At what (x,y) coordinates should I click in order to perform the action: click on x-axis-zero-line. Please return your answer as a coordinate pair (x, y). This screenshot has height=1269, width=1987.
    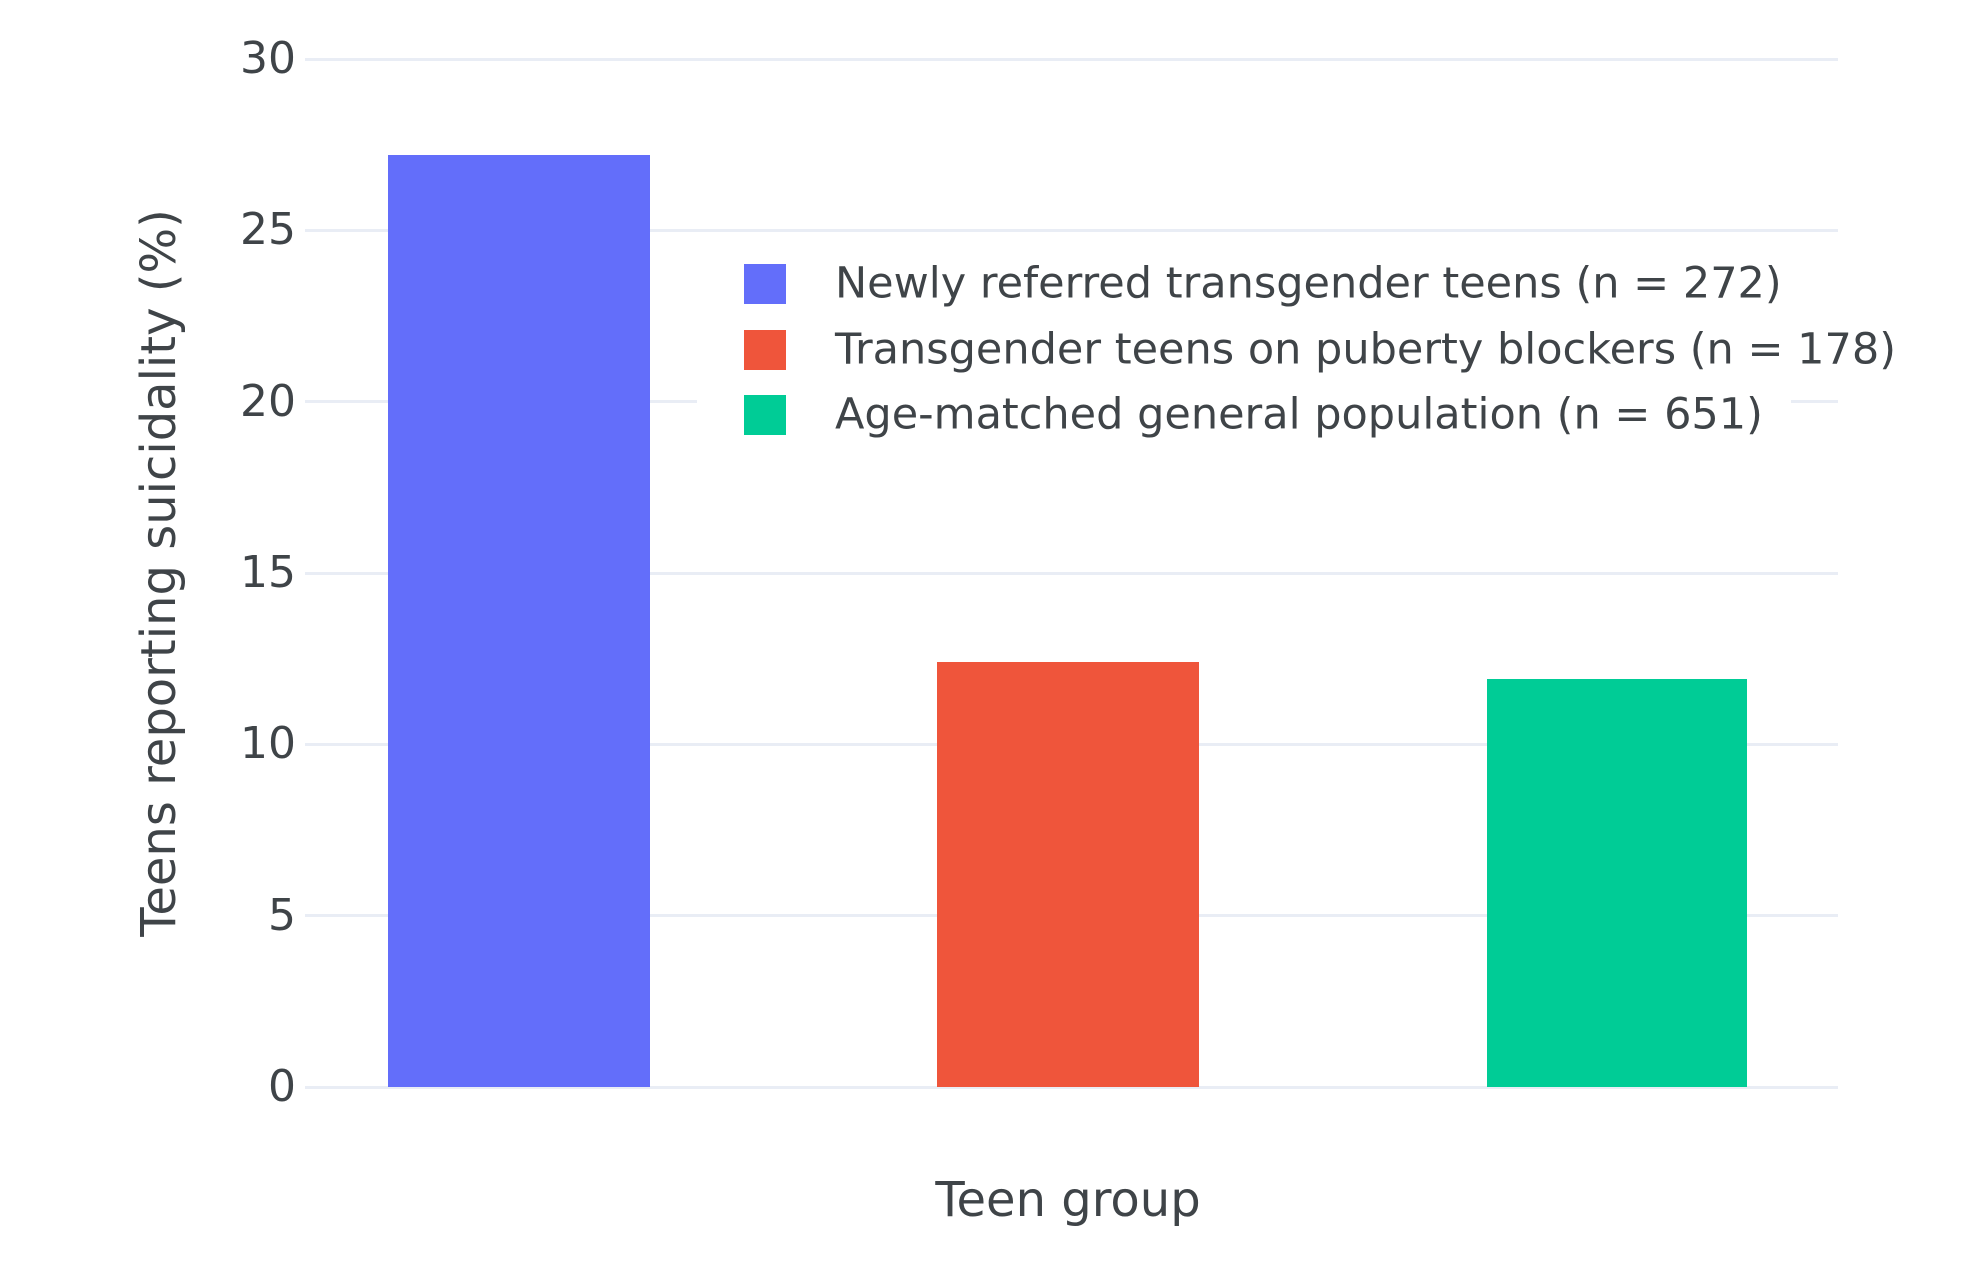
    Looking at the image, I should click on (1071, 1087).